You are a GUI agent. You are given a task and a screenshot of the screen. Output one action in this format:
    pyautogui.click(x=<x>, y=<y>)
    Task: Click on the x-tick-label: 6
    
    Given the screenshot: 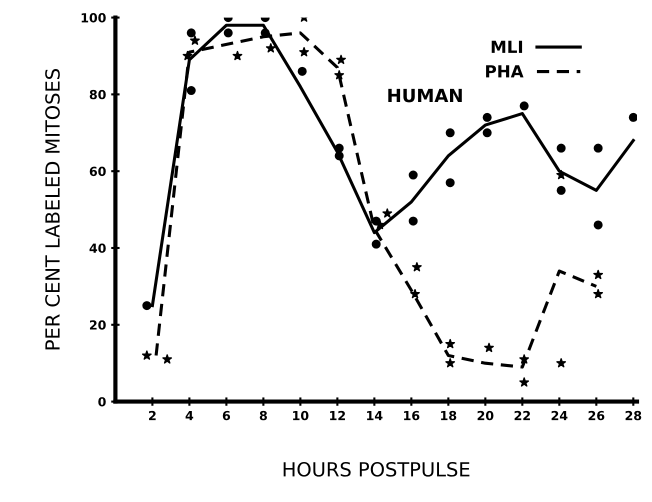 What is the action you would take?
    pyautogui.click(x=226, y=415)
    